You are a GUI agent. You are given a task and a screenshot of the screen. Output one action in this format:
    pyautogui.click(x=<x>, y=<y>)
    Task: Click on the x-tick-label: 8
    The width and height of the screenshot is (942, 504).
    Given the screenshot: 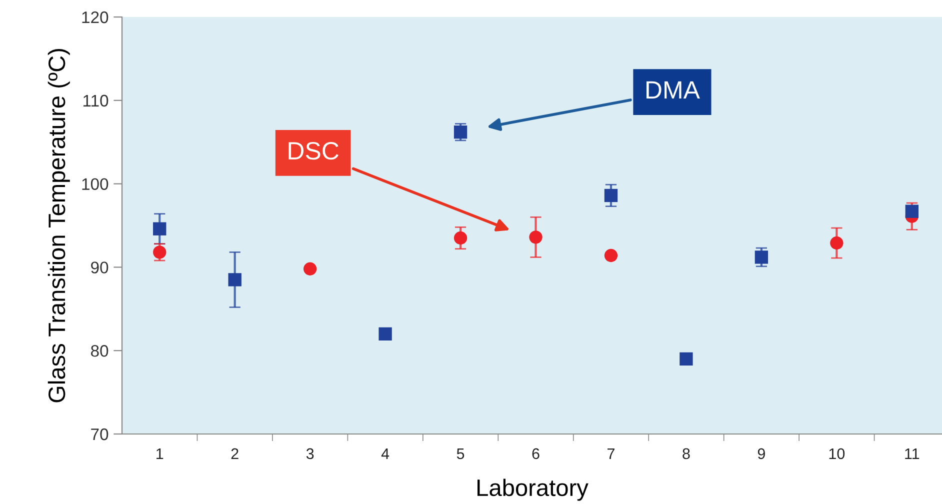 What is the action you would take?
    pyautogui.click(x=686, y=454)
    